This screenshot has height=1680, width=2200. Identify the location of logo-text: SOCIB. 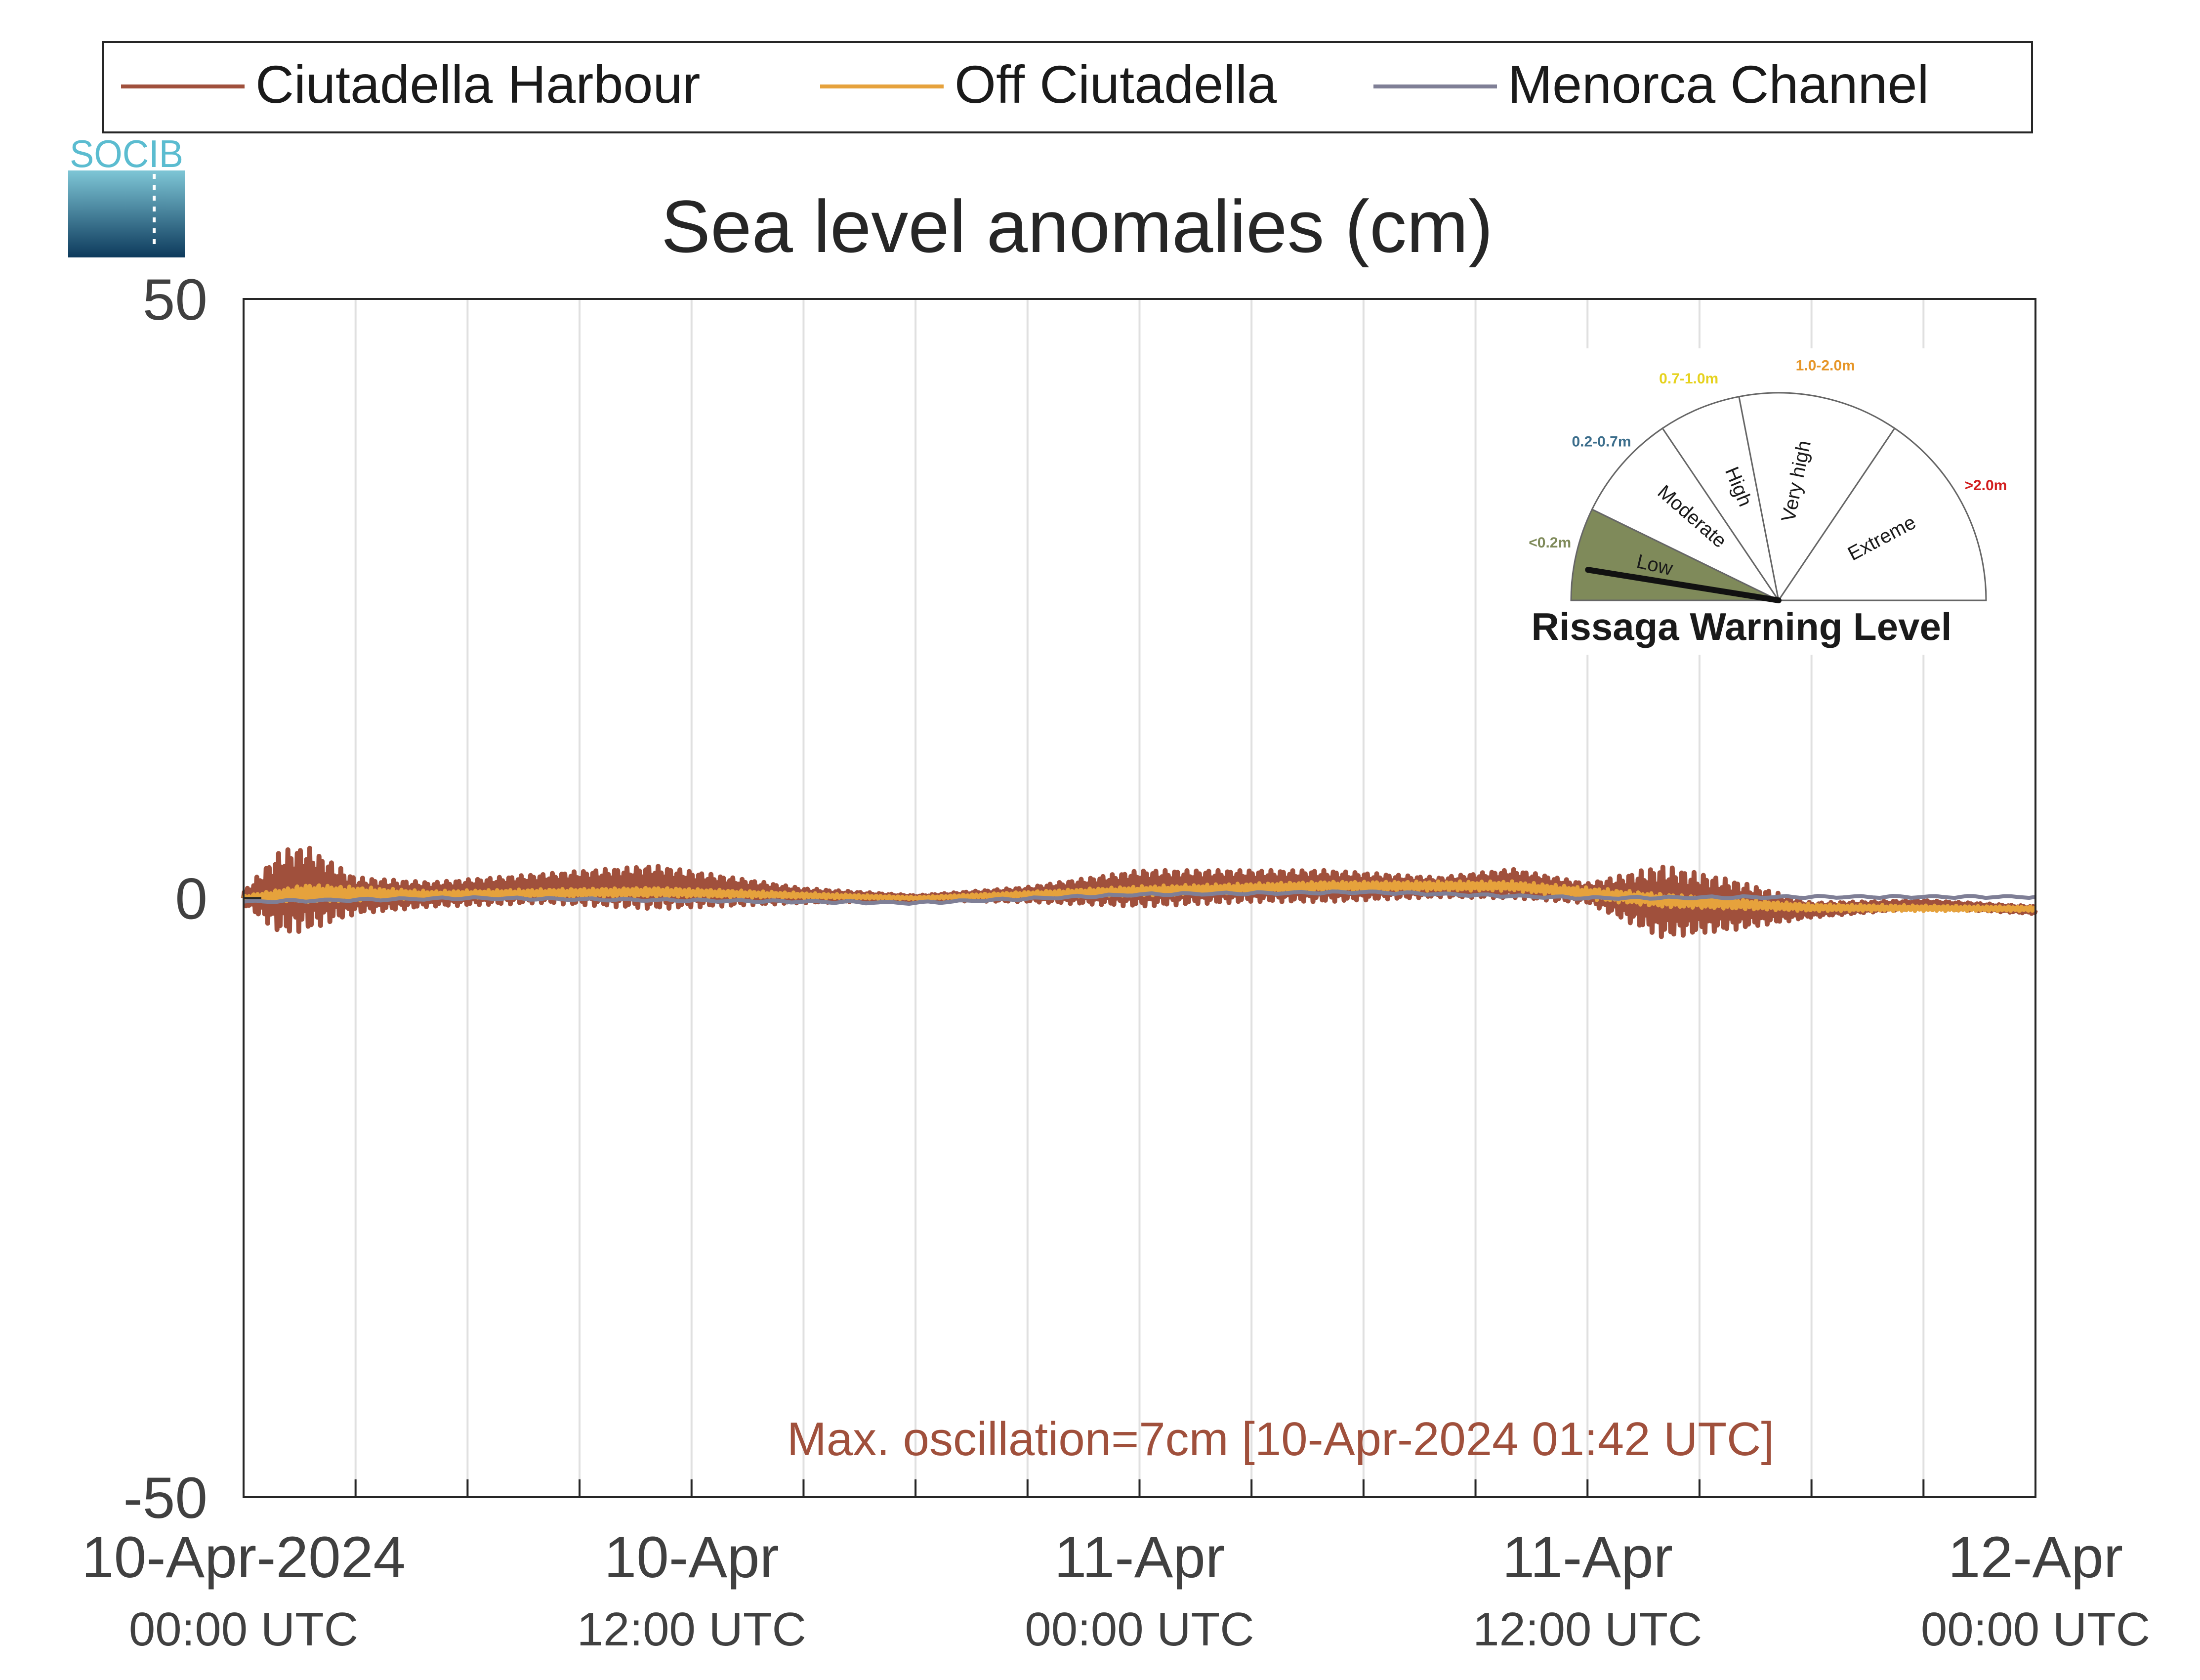
(126, 153).